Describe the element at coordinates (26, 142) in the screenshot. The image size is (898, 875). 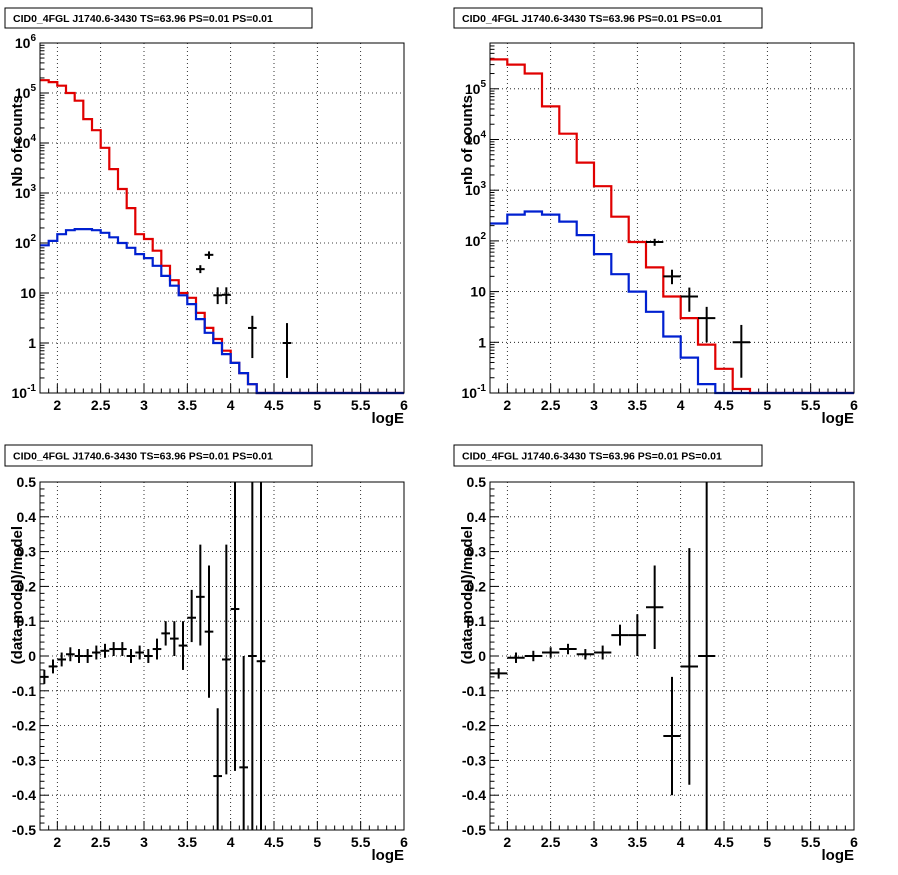
I see `y-tick-label: 10⁴` at that location.